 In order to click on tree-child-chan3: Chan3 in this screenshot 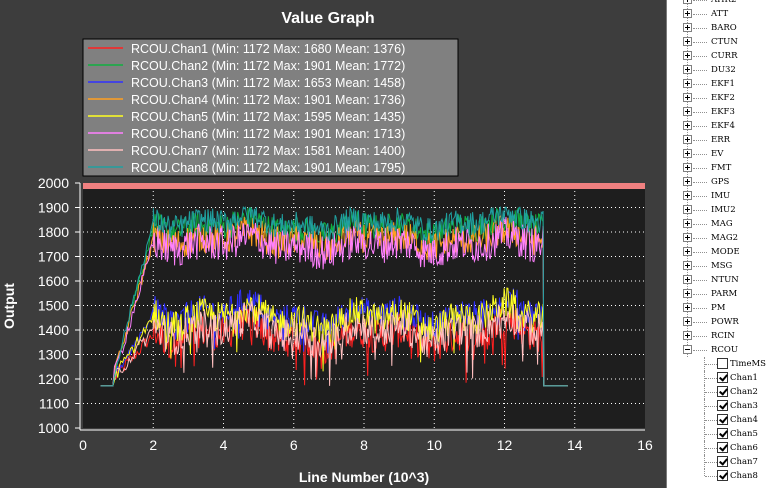, I will do `click(723, 406)`.